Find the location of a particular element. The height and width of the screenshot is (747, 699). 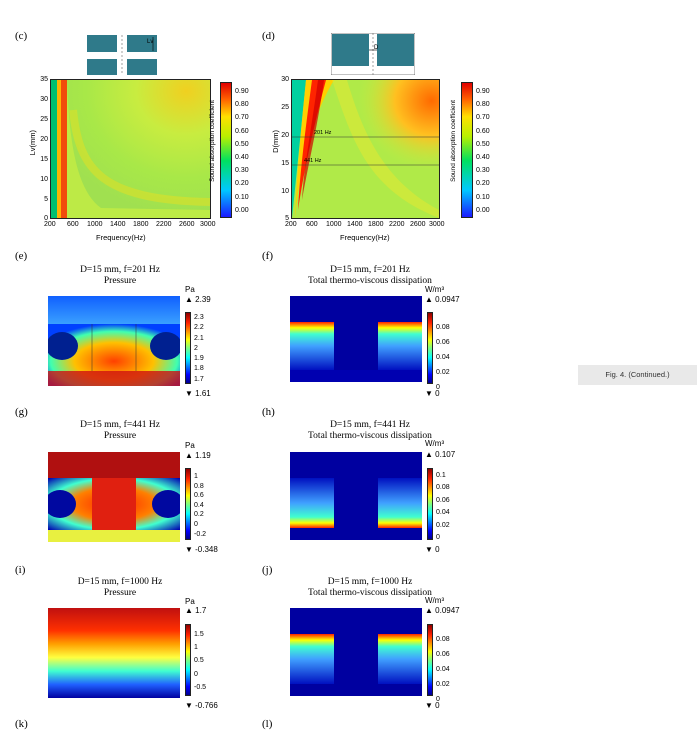

unit-h: W/m³ is located at coordinates (435, 443).